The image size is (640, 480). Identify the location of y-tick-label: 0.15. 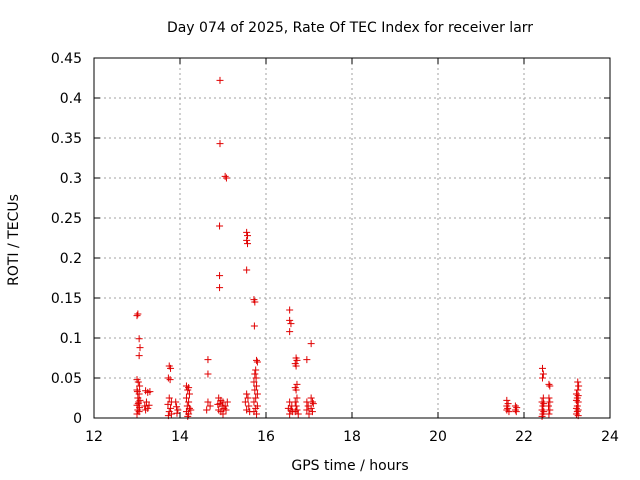
(66, 299).